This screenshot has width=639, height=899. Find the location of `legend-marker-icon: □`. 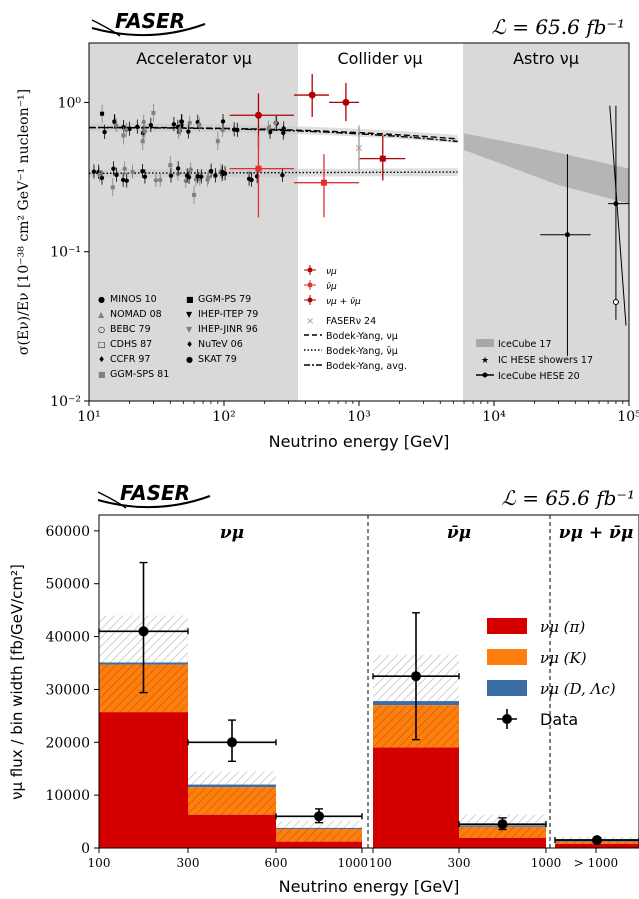

legend-marker-icon: □ is located at coordinates (102, 344).